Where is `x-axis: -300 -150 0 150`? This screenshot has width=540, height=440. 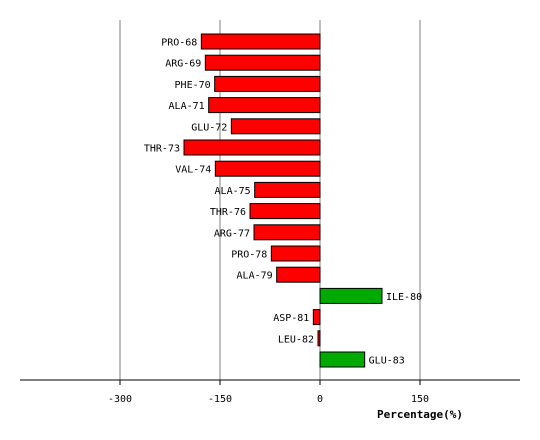
x-axis: -300 -150 0 150 is located at coordinates (270, 392).